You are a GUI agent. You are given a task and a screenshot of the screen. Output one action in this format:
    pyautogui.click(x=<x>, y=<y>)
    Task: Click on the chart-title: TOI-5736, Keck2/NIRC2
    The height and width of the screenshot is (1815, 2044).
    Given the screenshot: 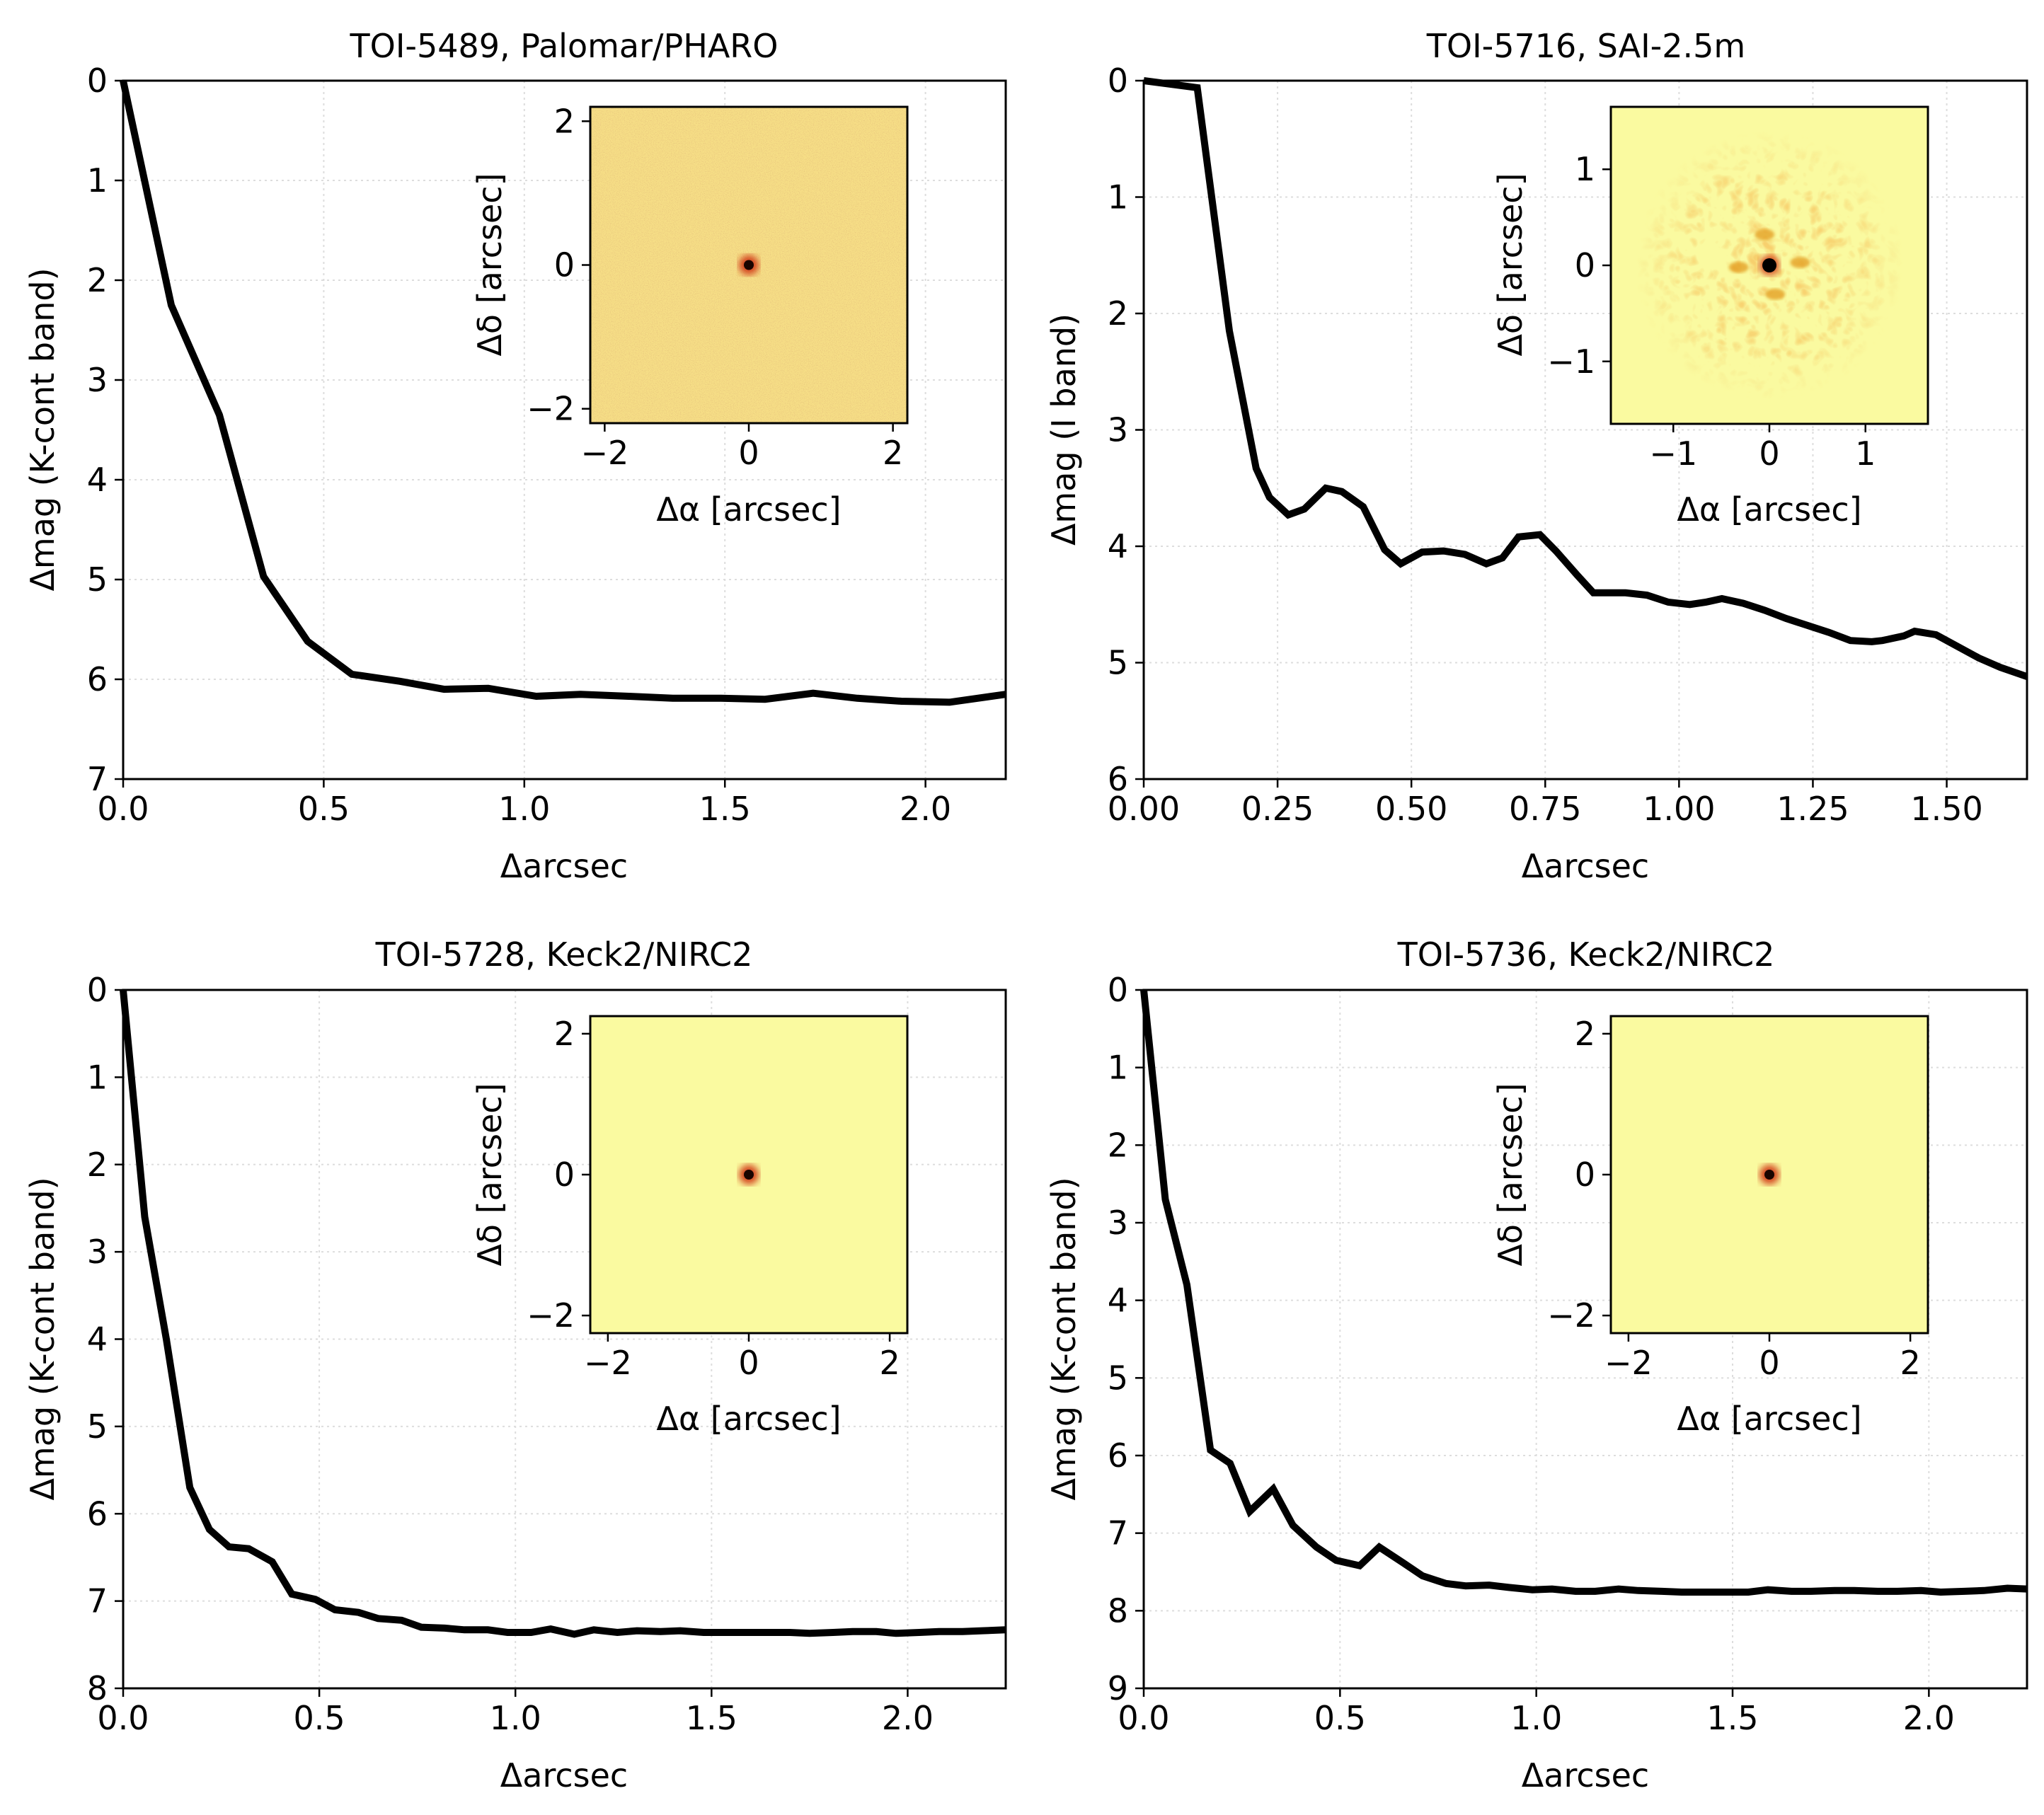 What is the action you would take?
    pyautogui.click(x=1586, y=954)
    